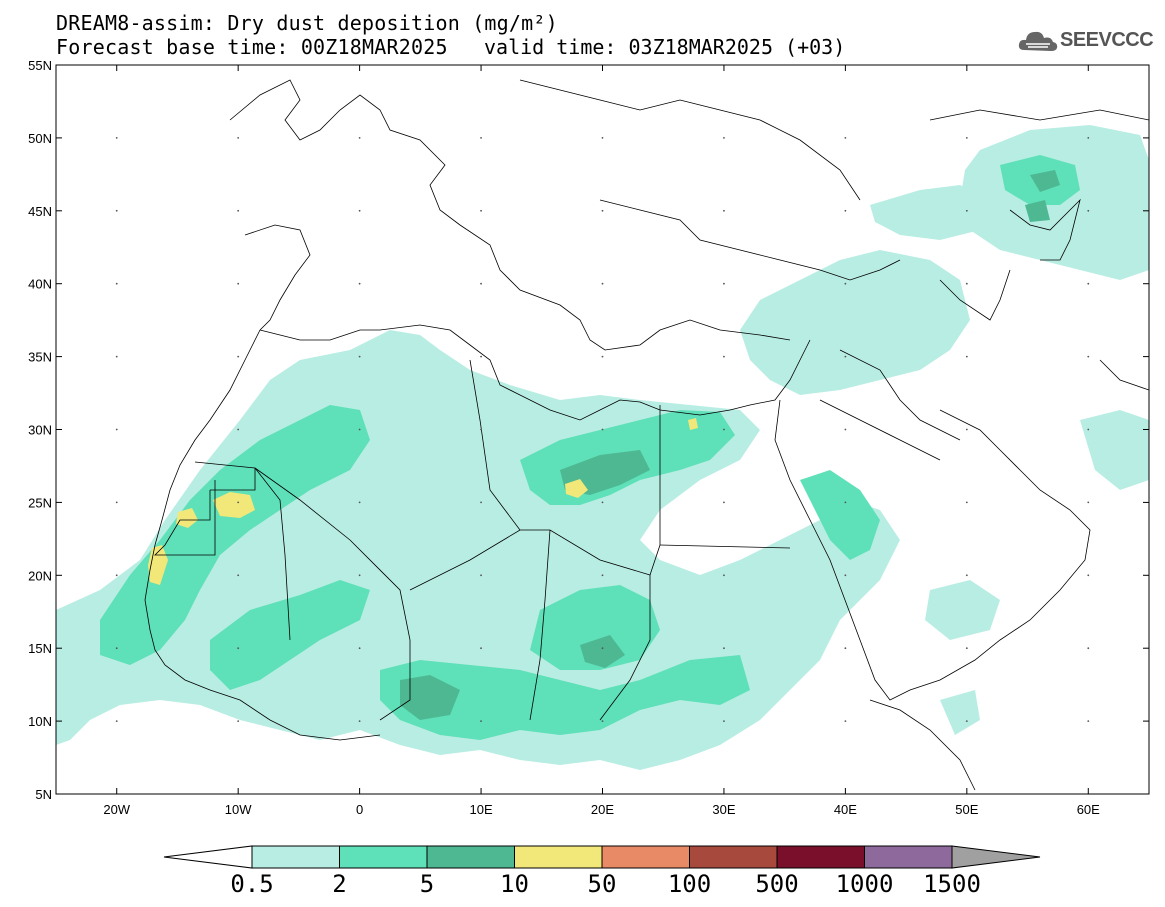 Image resolution: width=1165 pixels, height=907 pixels. Describe the element at coordinates (40, 138) in the screenshot. I see `lat-tick-label: 50N` at that location.